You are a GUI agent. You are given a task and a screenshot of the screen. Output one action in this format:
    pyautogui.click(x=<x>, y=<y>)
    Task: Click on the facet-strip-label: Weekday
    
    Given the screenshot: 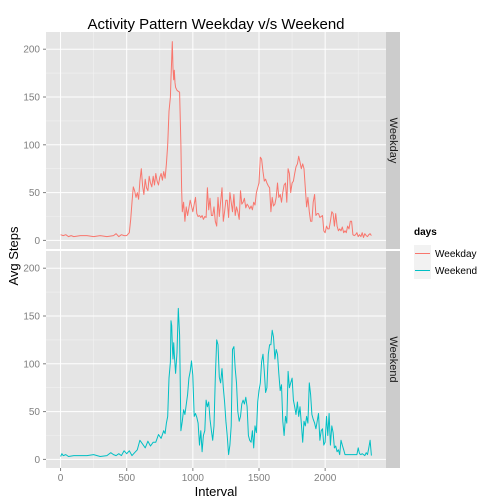 What is the action you would take?
    pyautogui.click(x=393, y=141)
    